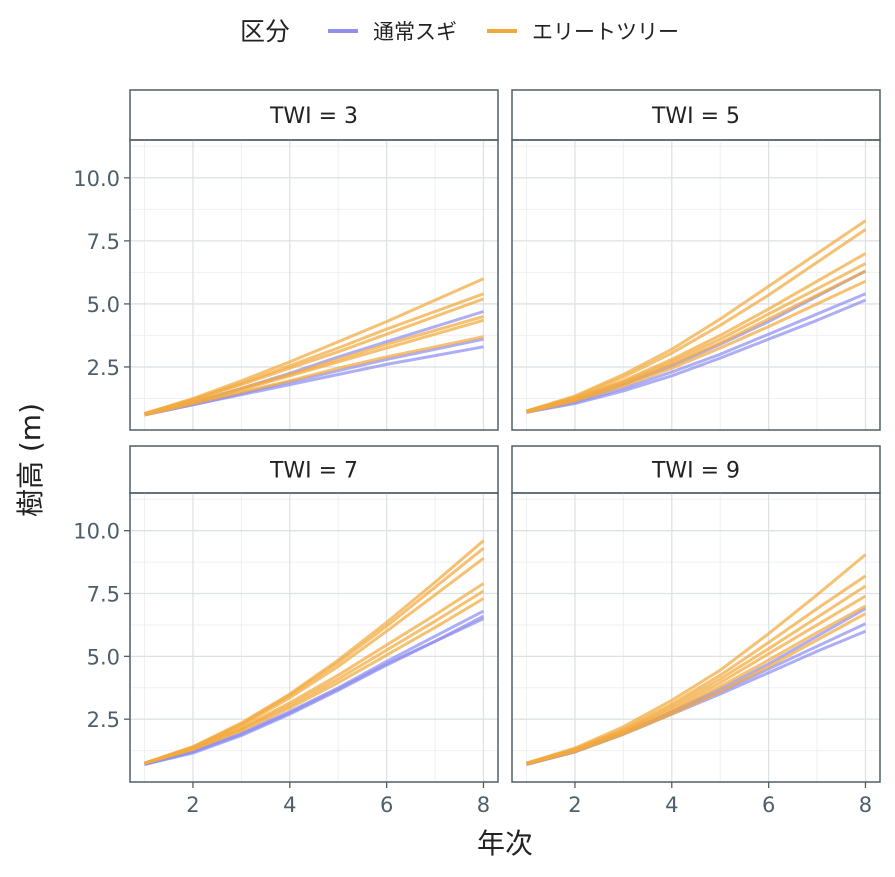  What do you see at coordinates (459, 31) in the screenshot?
I see `legend: 区分 通常スギ エリートツリー` at bounding box center [459, 31].